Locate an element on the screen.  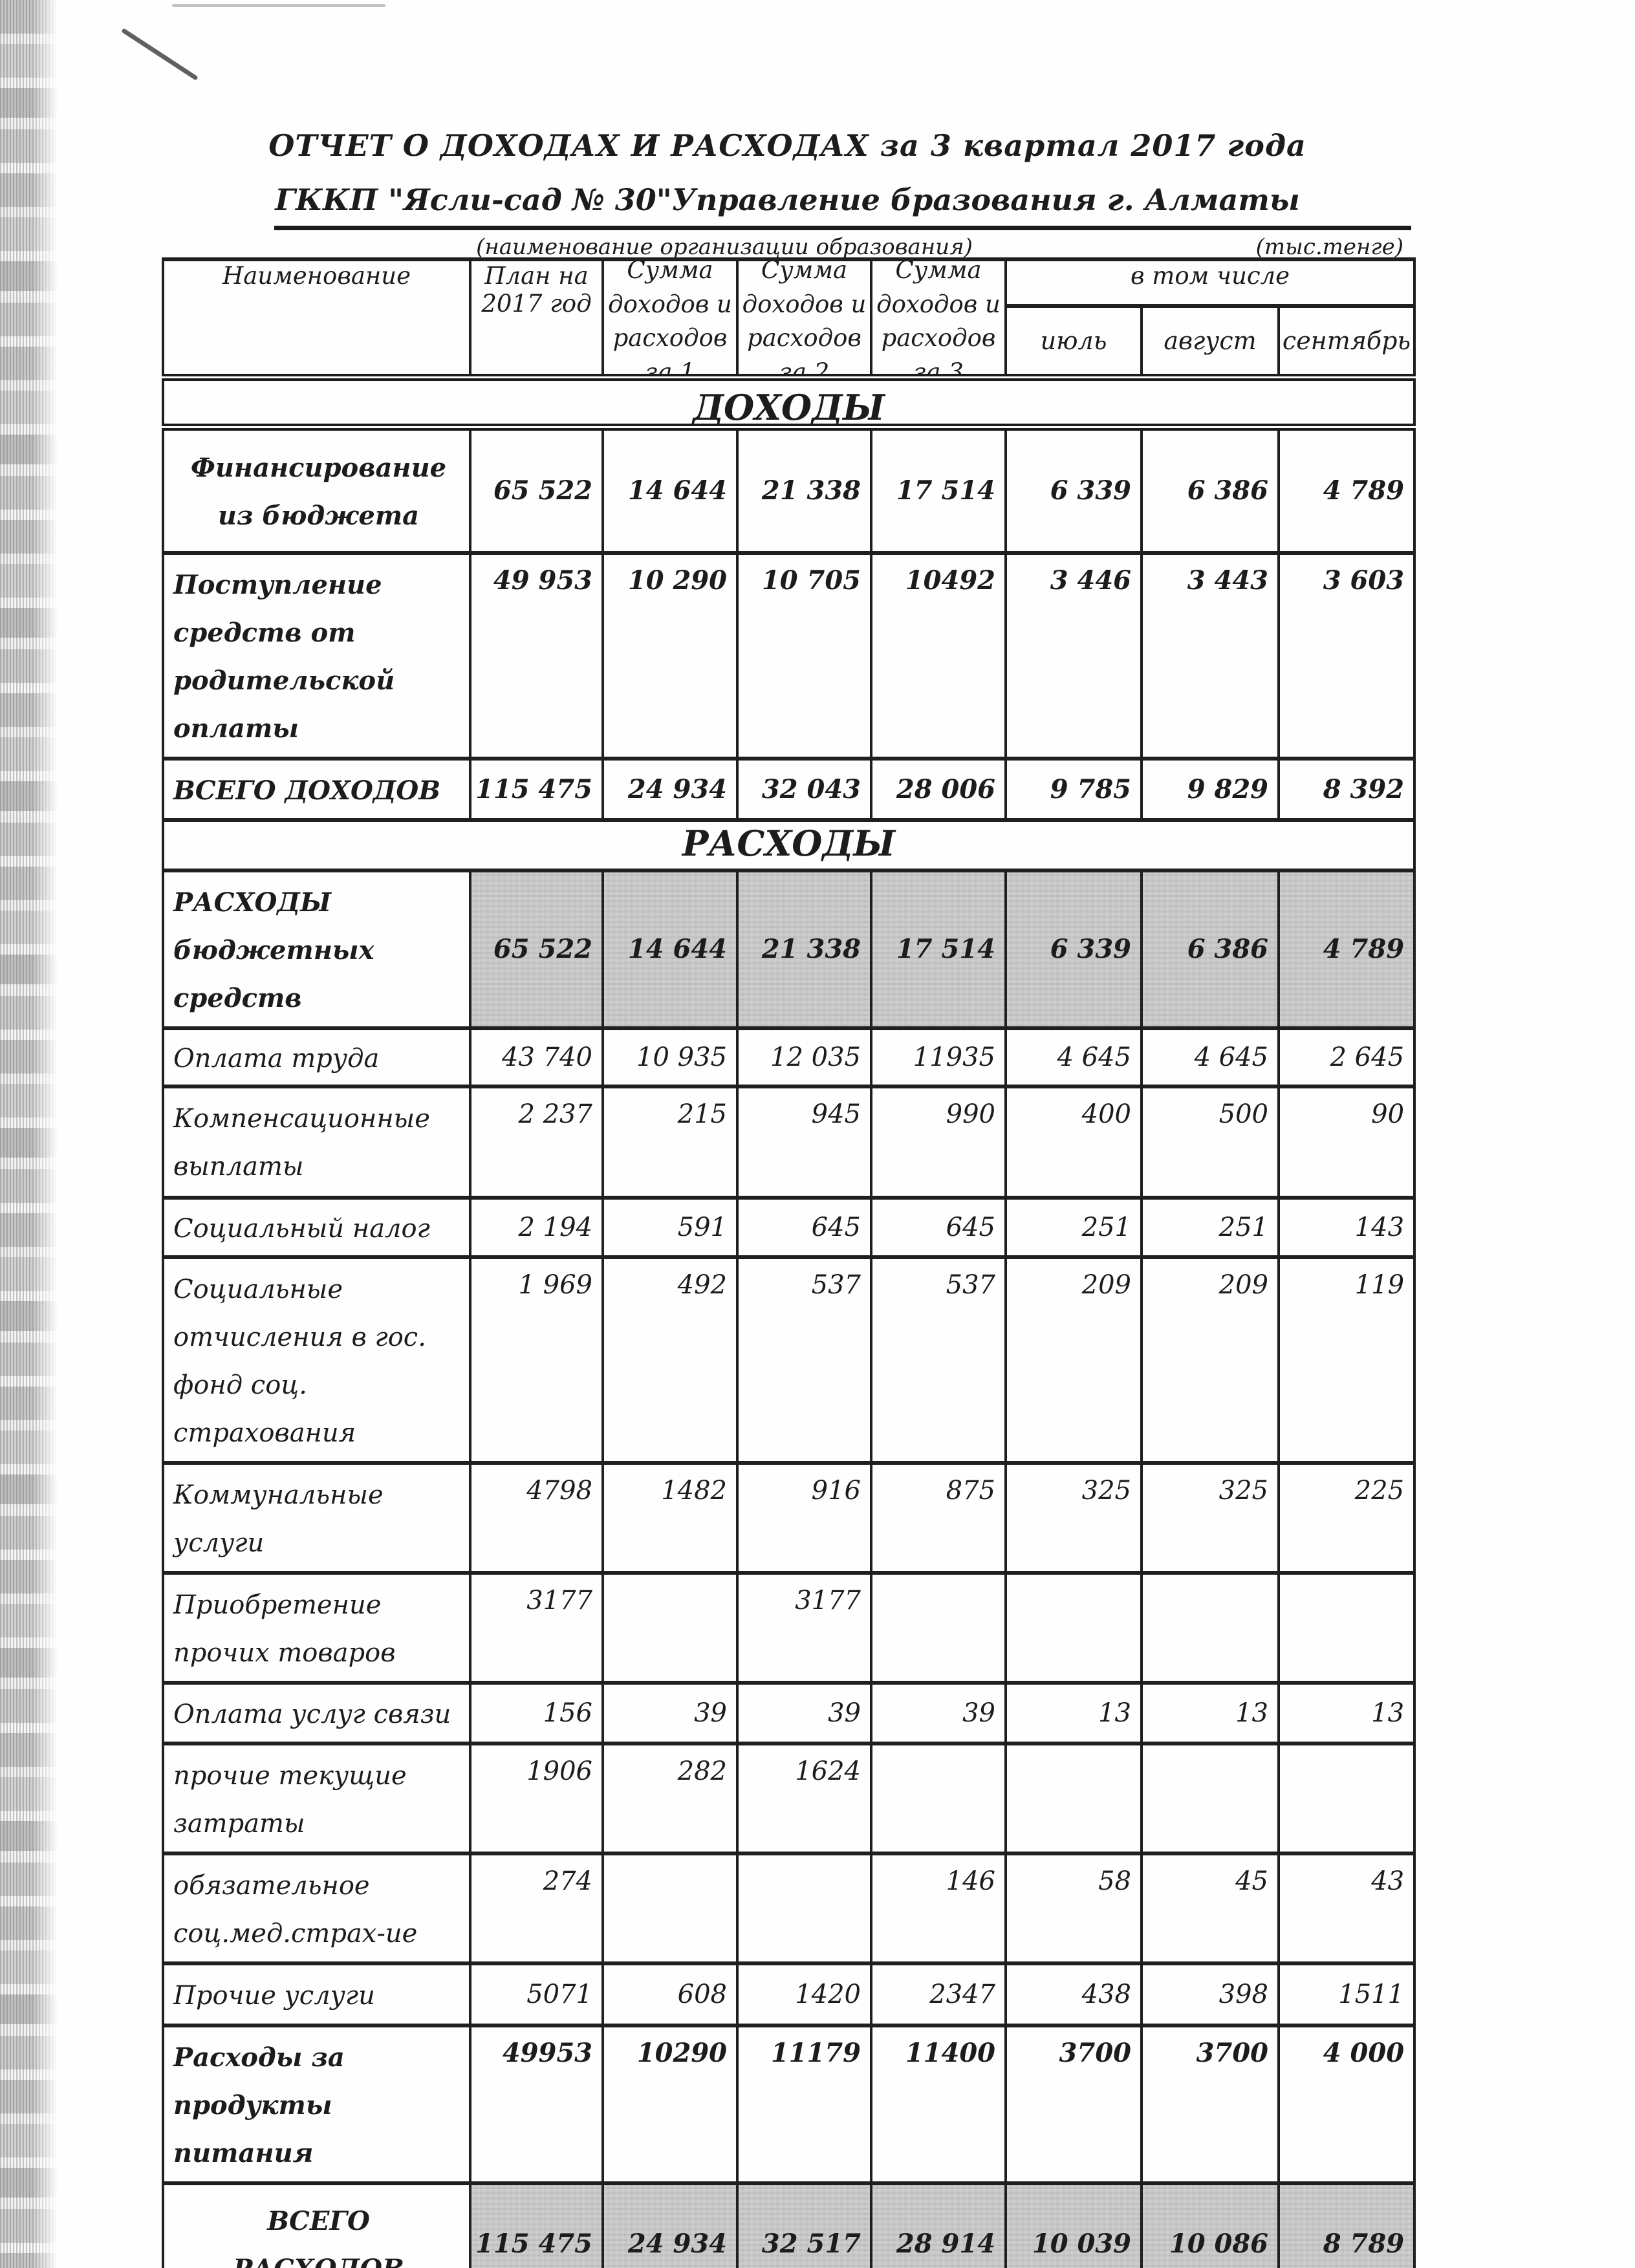
col-header-q1-text: Сумма доходов и расходов за 1 is located at coordinates (670, 318).